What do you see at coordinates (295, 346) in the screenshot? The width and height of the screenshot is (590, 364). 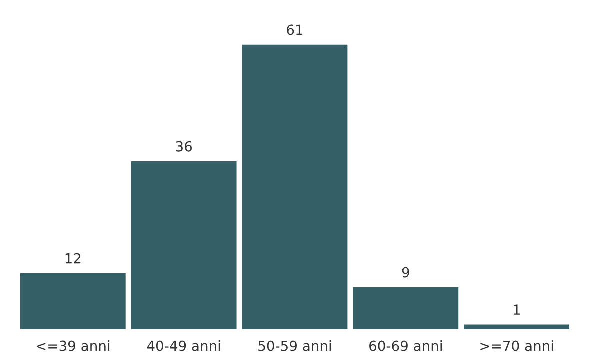 I see `x-tick-label: 50-59 anni` at bounding box center [295, 346].